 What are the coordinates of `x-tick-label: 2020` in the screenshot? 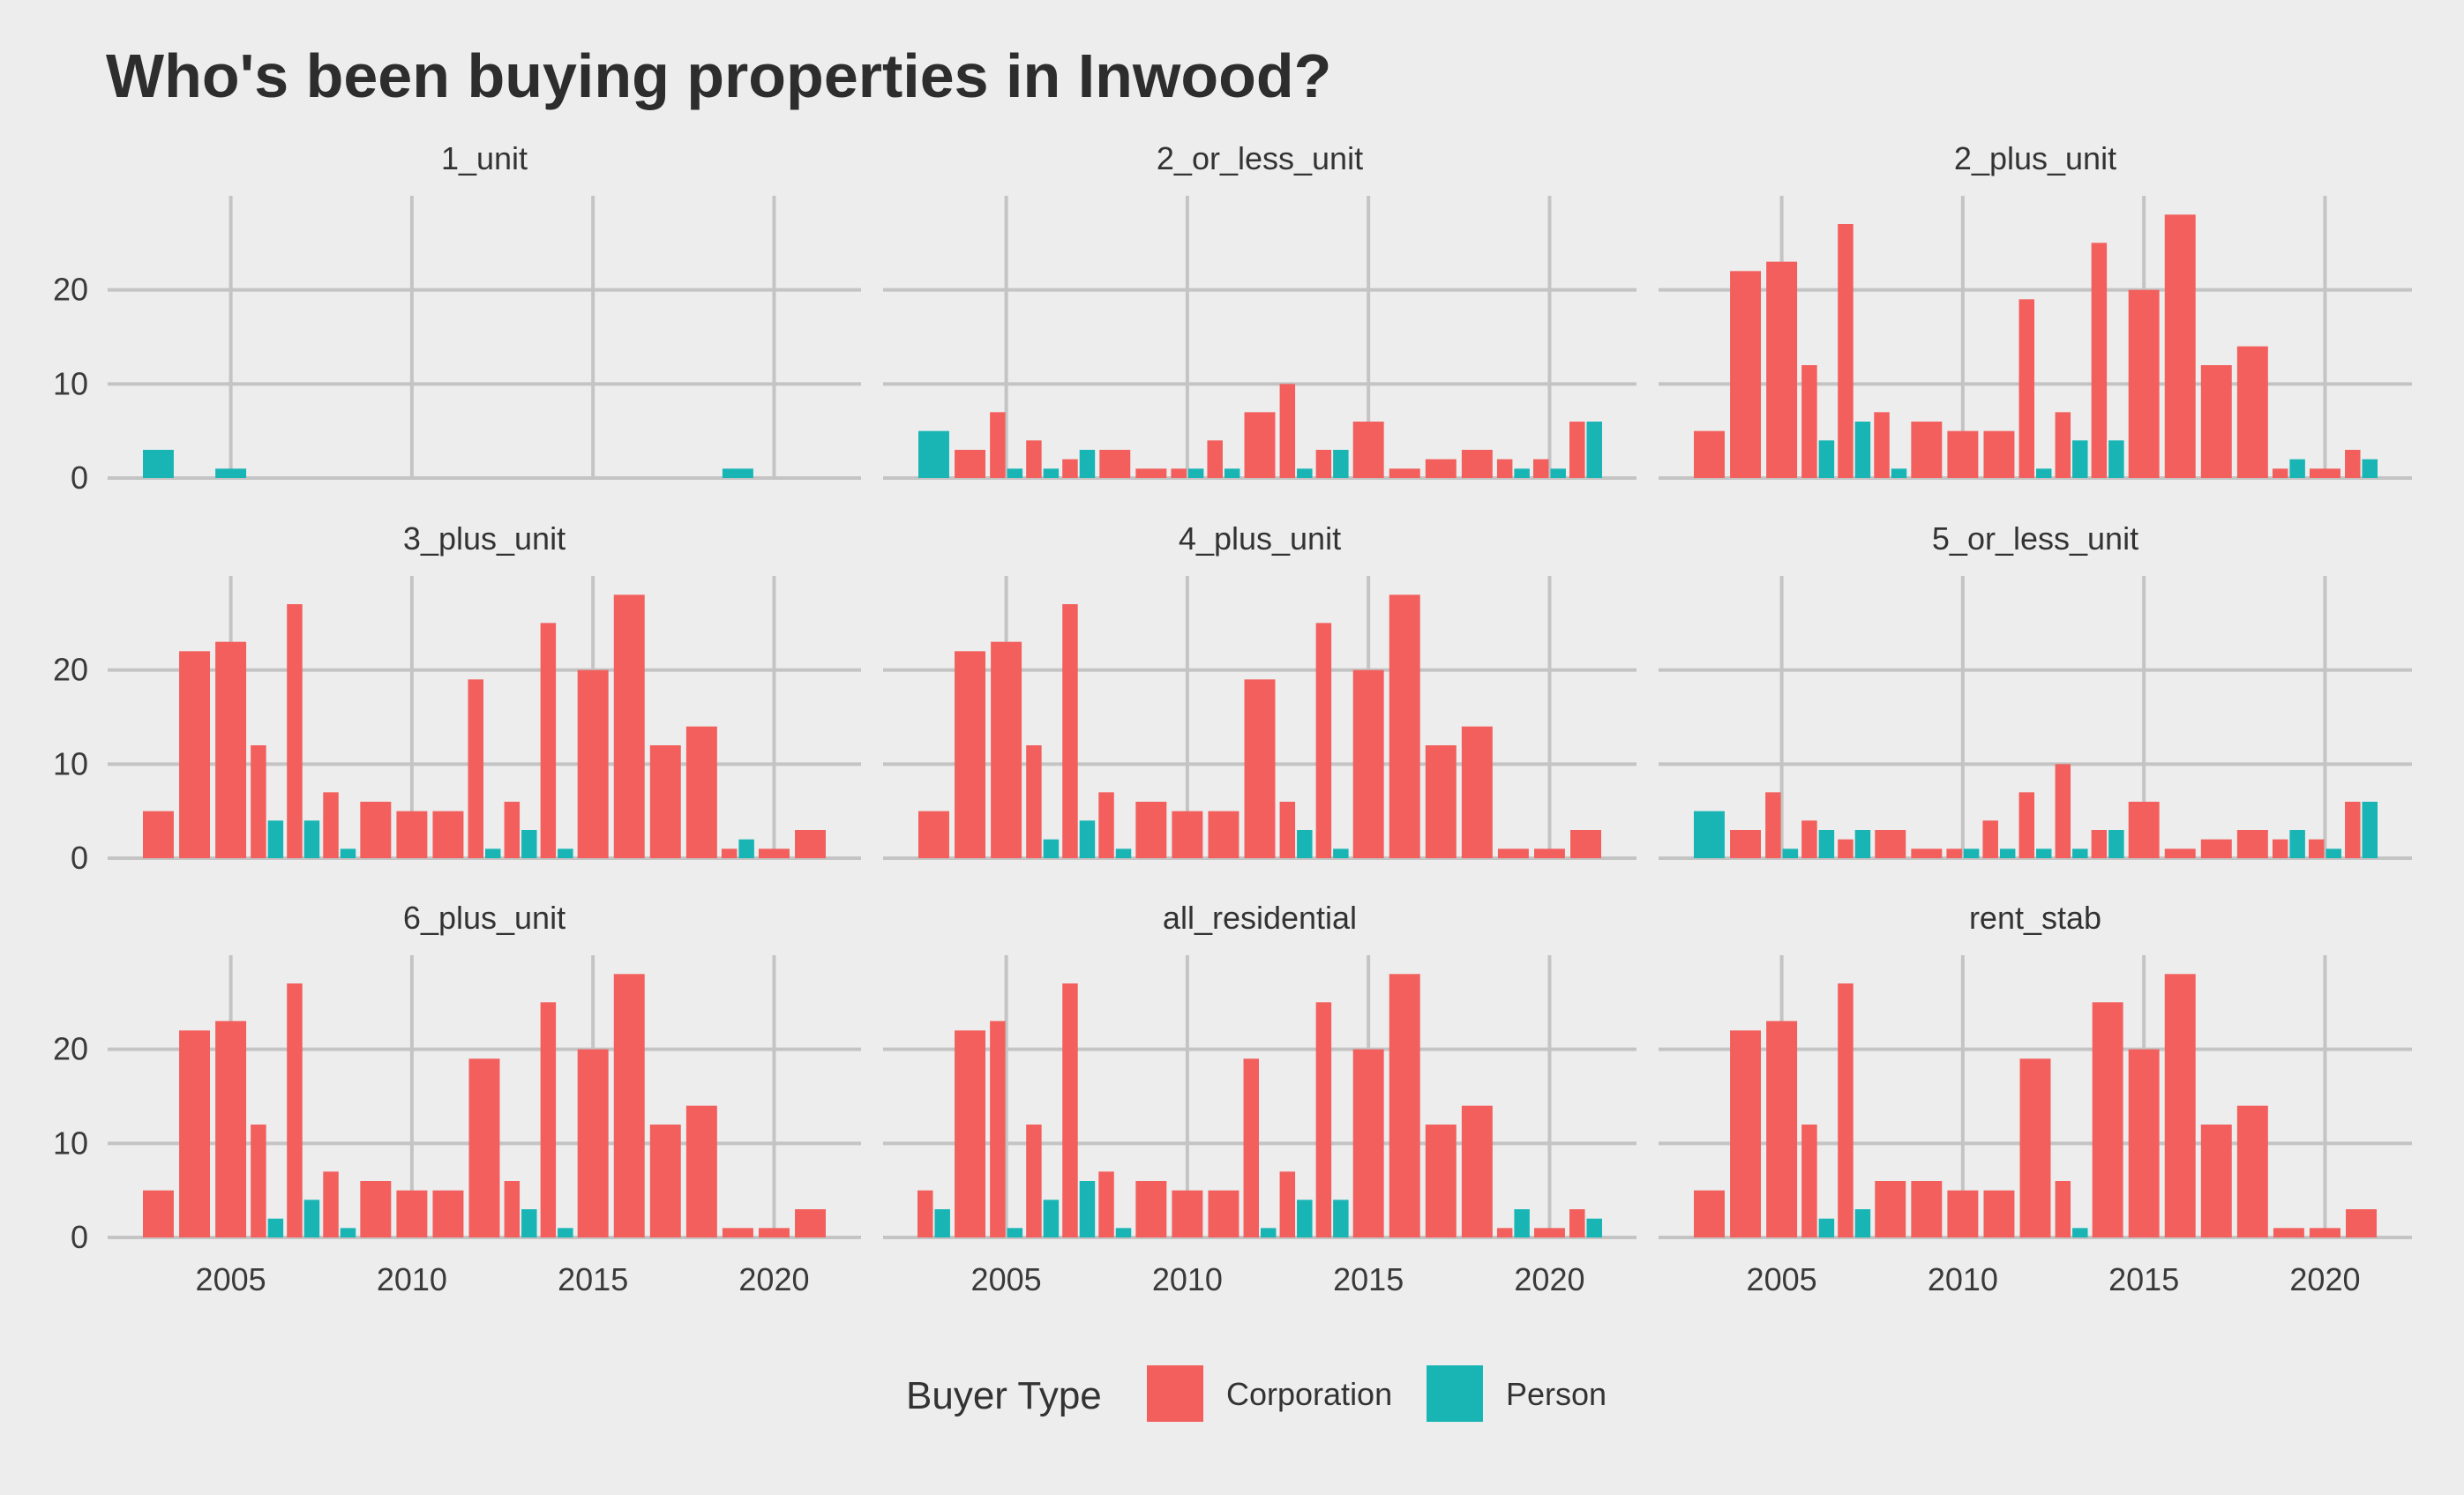 It's located at (1549, 1279).